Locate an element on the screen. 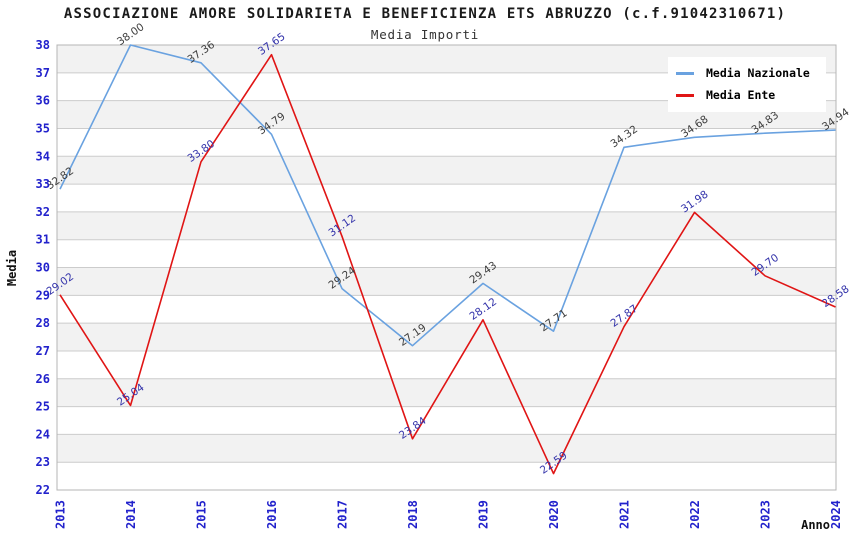 Image resolution: width=850 pixels, height=550 pixels. y-tick-label: 33 is located at coordinates (43, 184).